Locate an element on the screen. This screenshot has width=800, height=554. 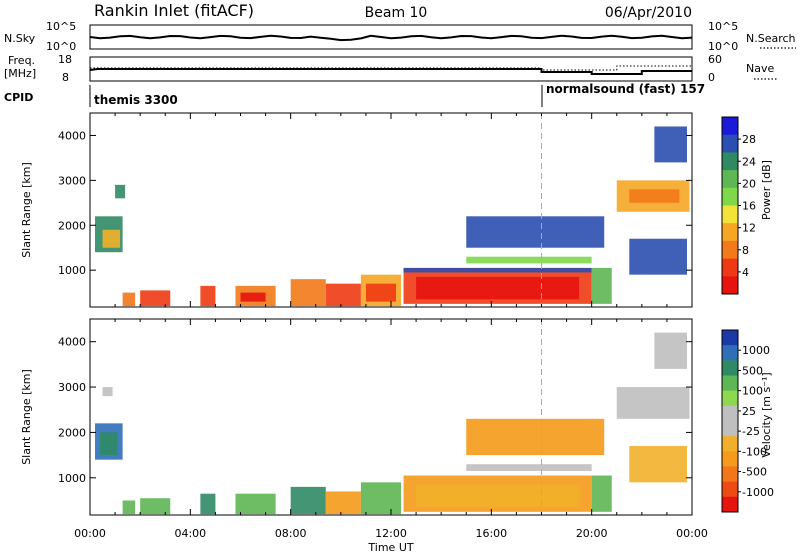
x-tick-label: 12:00 is located at coordinates (391, 533).